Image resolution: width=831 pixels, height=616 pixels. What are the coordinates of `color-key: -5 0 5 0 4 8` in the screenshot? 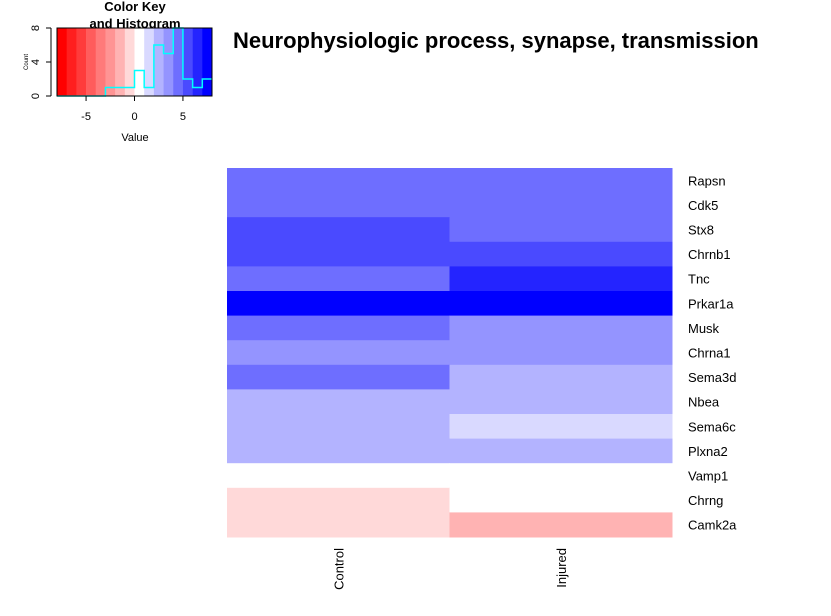 It's located at (121, 74).